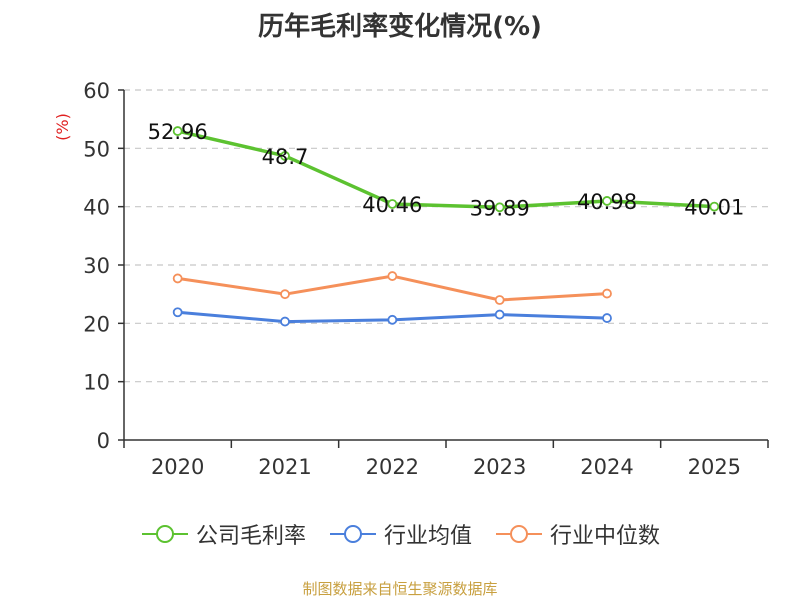 Image resolution: width=800 pixels, height=600 pixels. I want to click on x-tick-label: 2022, so click(392, 467).